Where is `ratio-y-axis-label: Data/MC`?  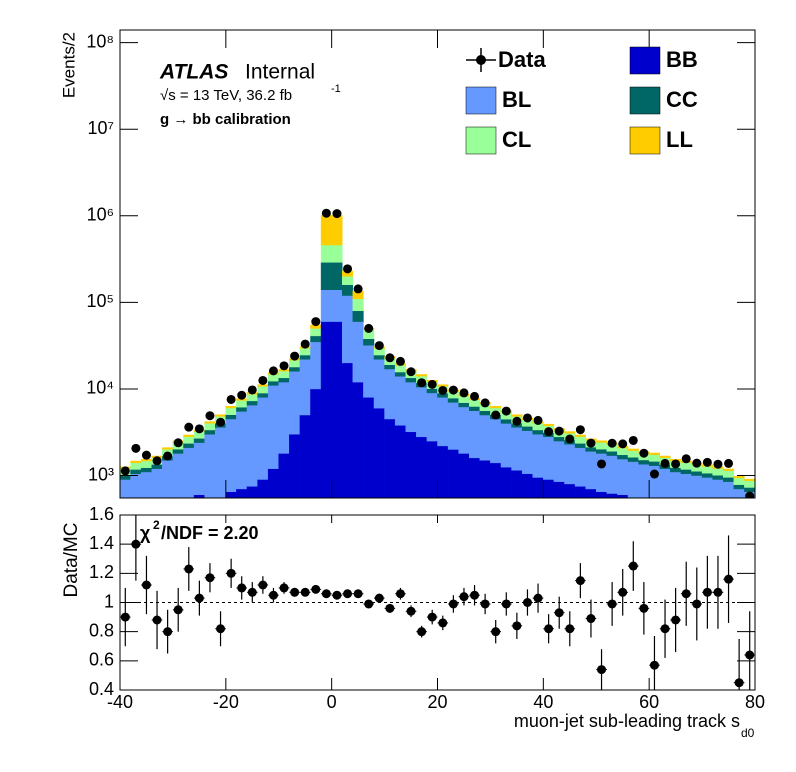 ratio-y-axis-label: Data/MC is located at coordinates (71, 560).